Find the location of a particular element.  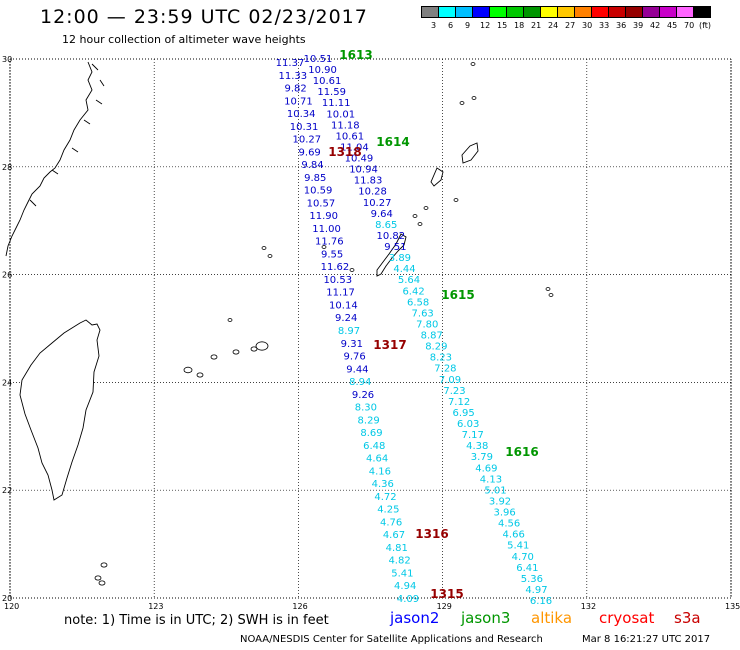

wave-height-value: 8.94 is located at coordinates (360, 382).